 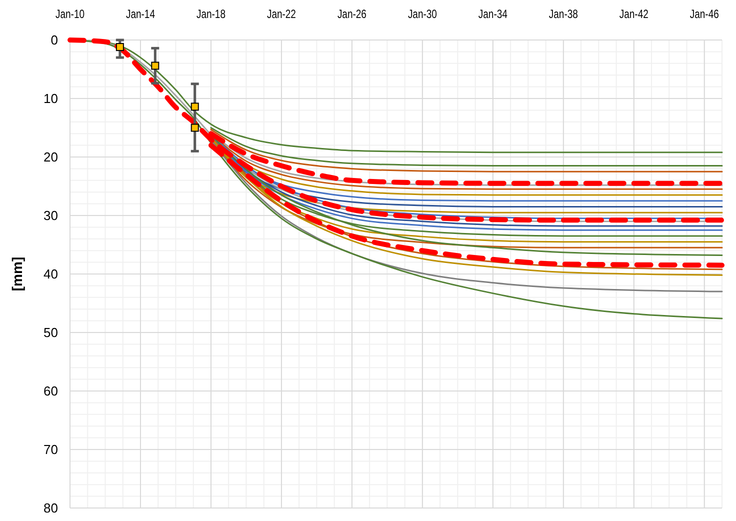 What do you see at coordinates (708, 14) in the screenshot?
I see `x-tick-label: Jan-46` at bounding box center [708, 14].